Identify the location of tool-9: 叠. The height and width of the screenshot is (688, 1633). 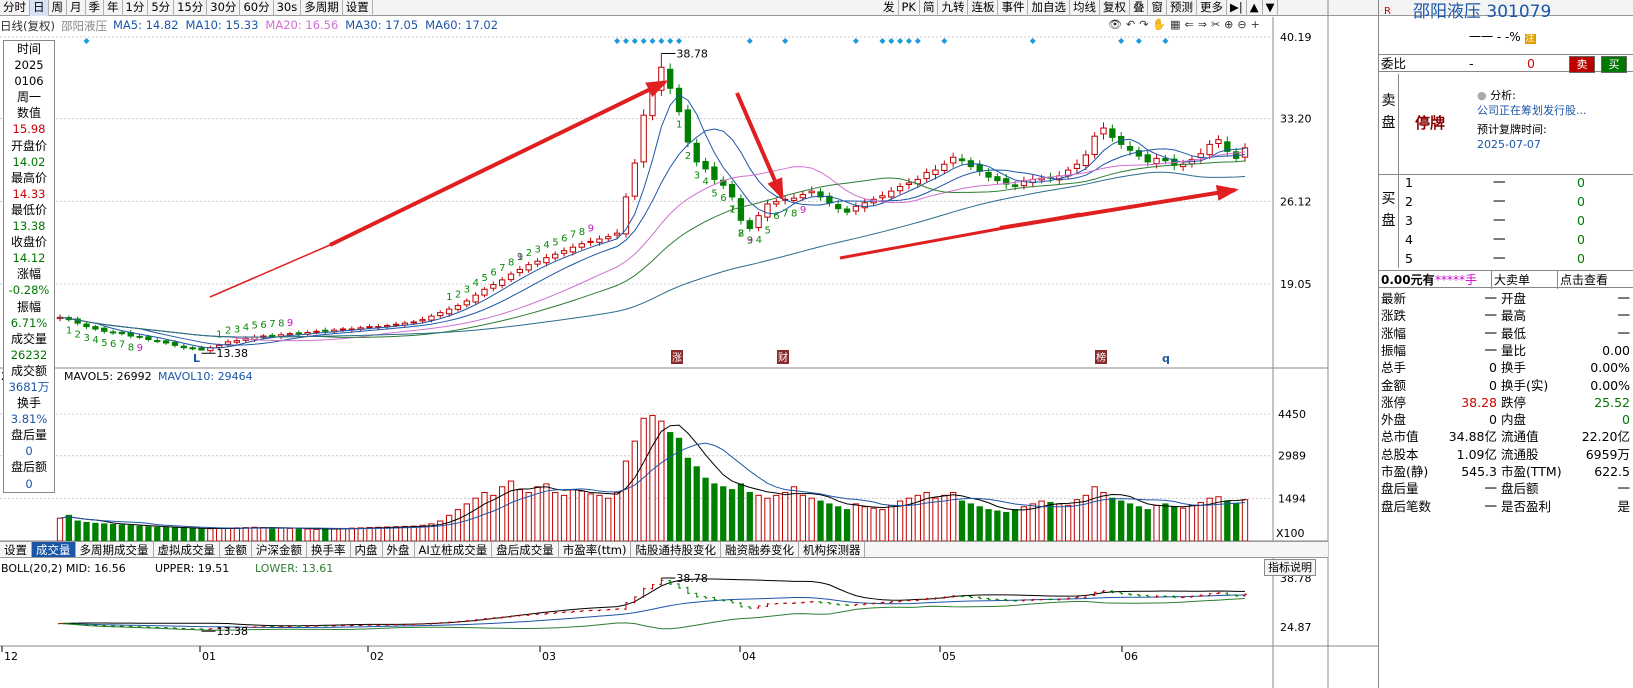
(1139, 8).